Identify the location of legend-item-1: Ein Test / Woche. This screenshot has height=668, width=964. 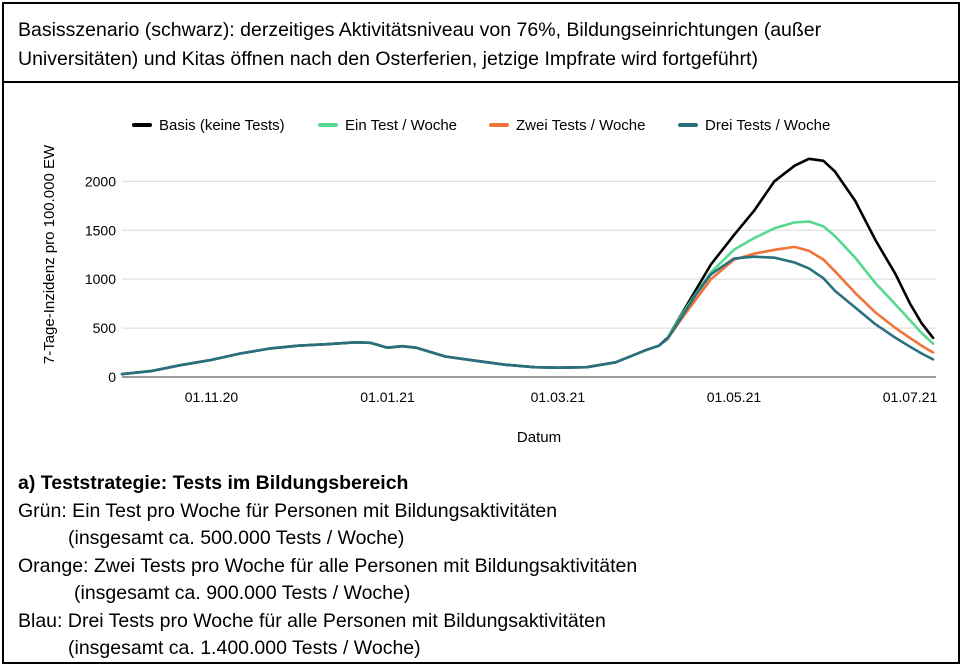
(387, 125).